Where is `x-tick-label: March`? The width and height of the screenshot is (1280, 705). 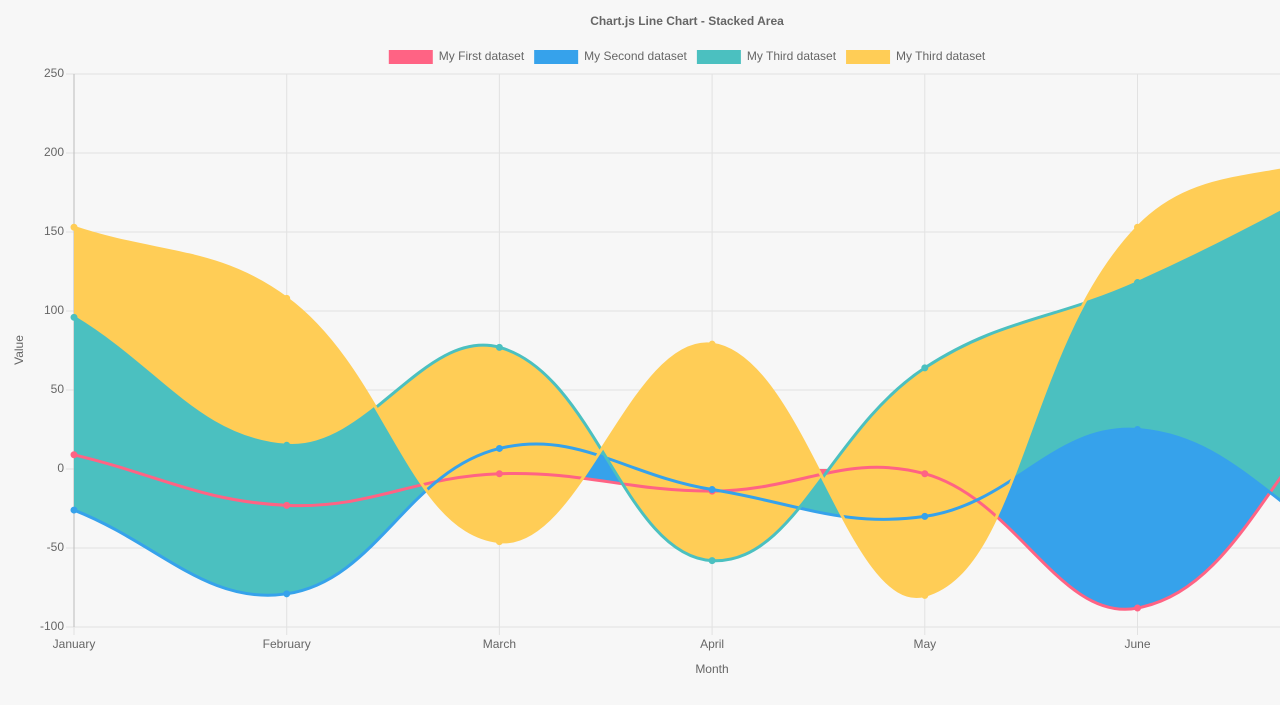 x-tick-label: March is located at coordinates (499, 644).